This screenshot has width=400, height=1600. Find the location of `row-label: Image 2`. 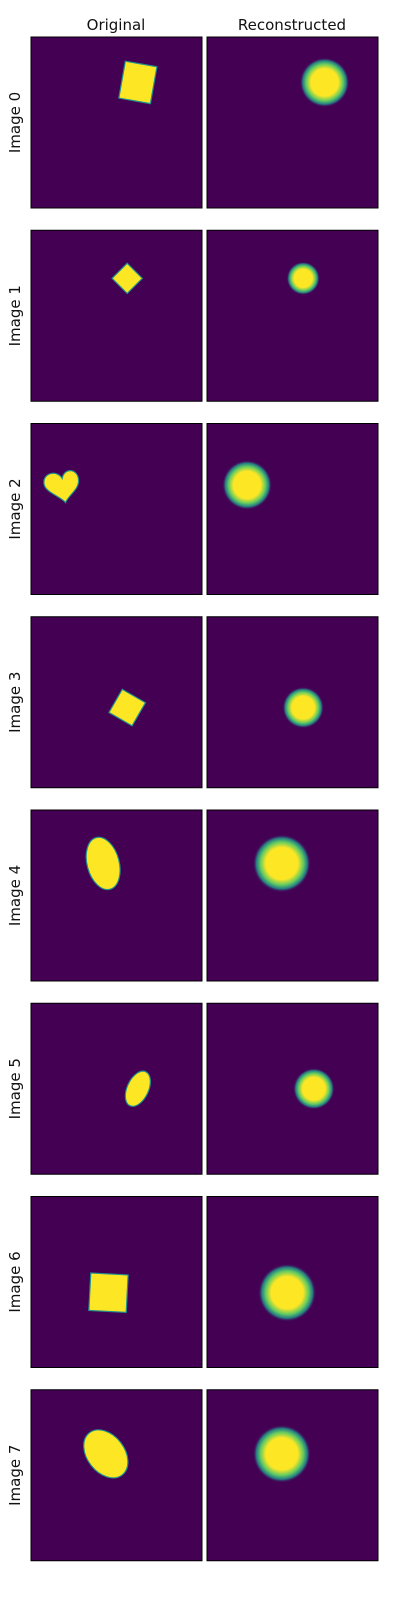

row-label: Image 2 is located at coordinates (15, 508).